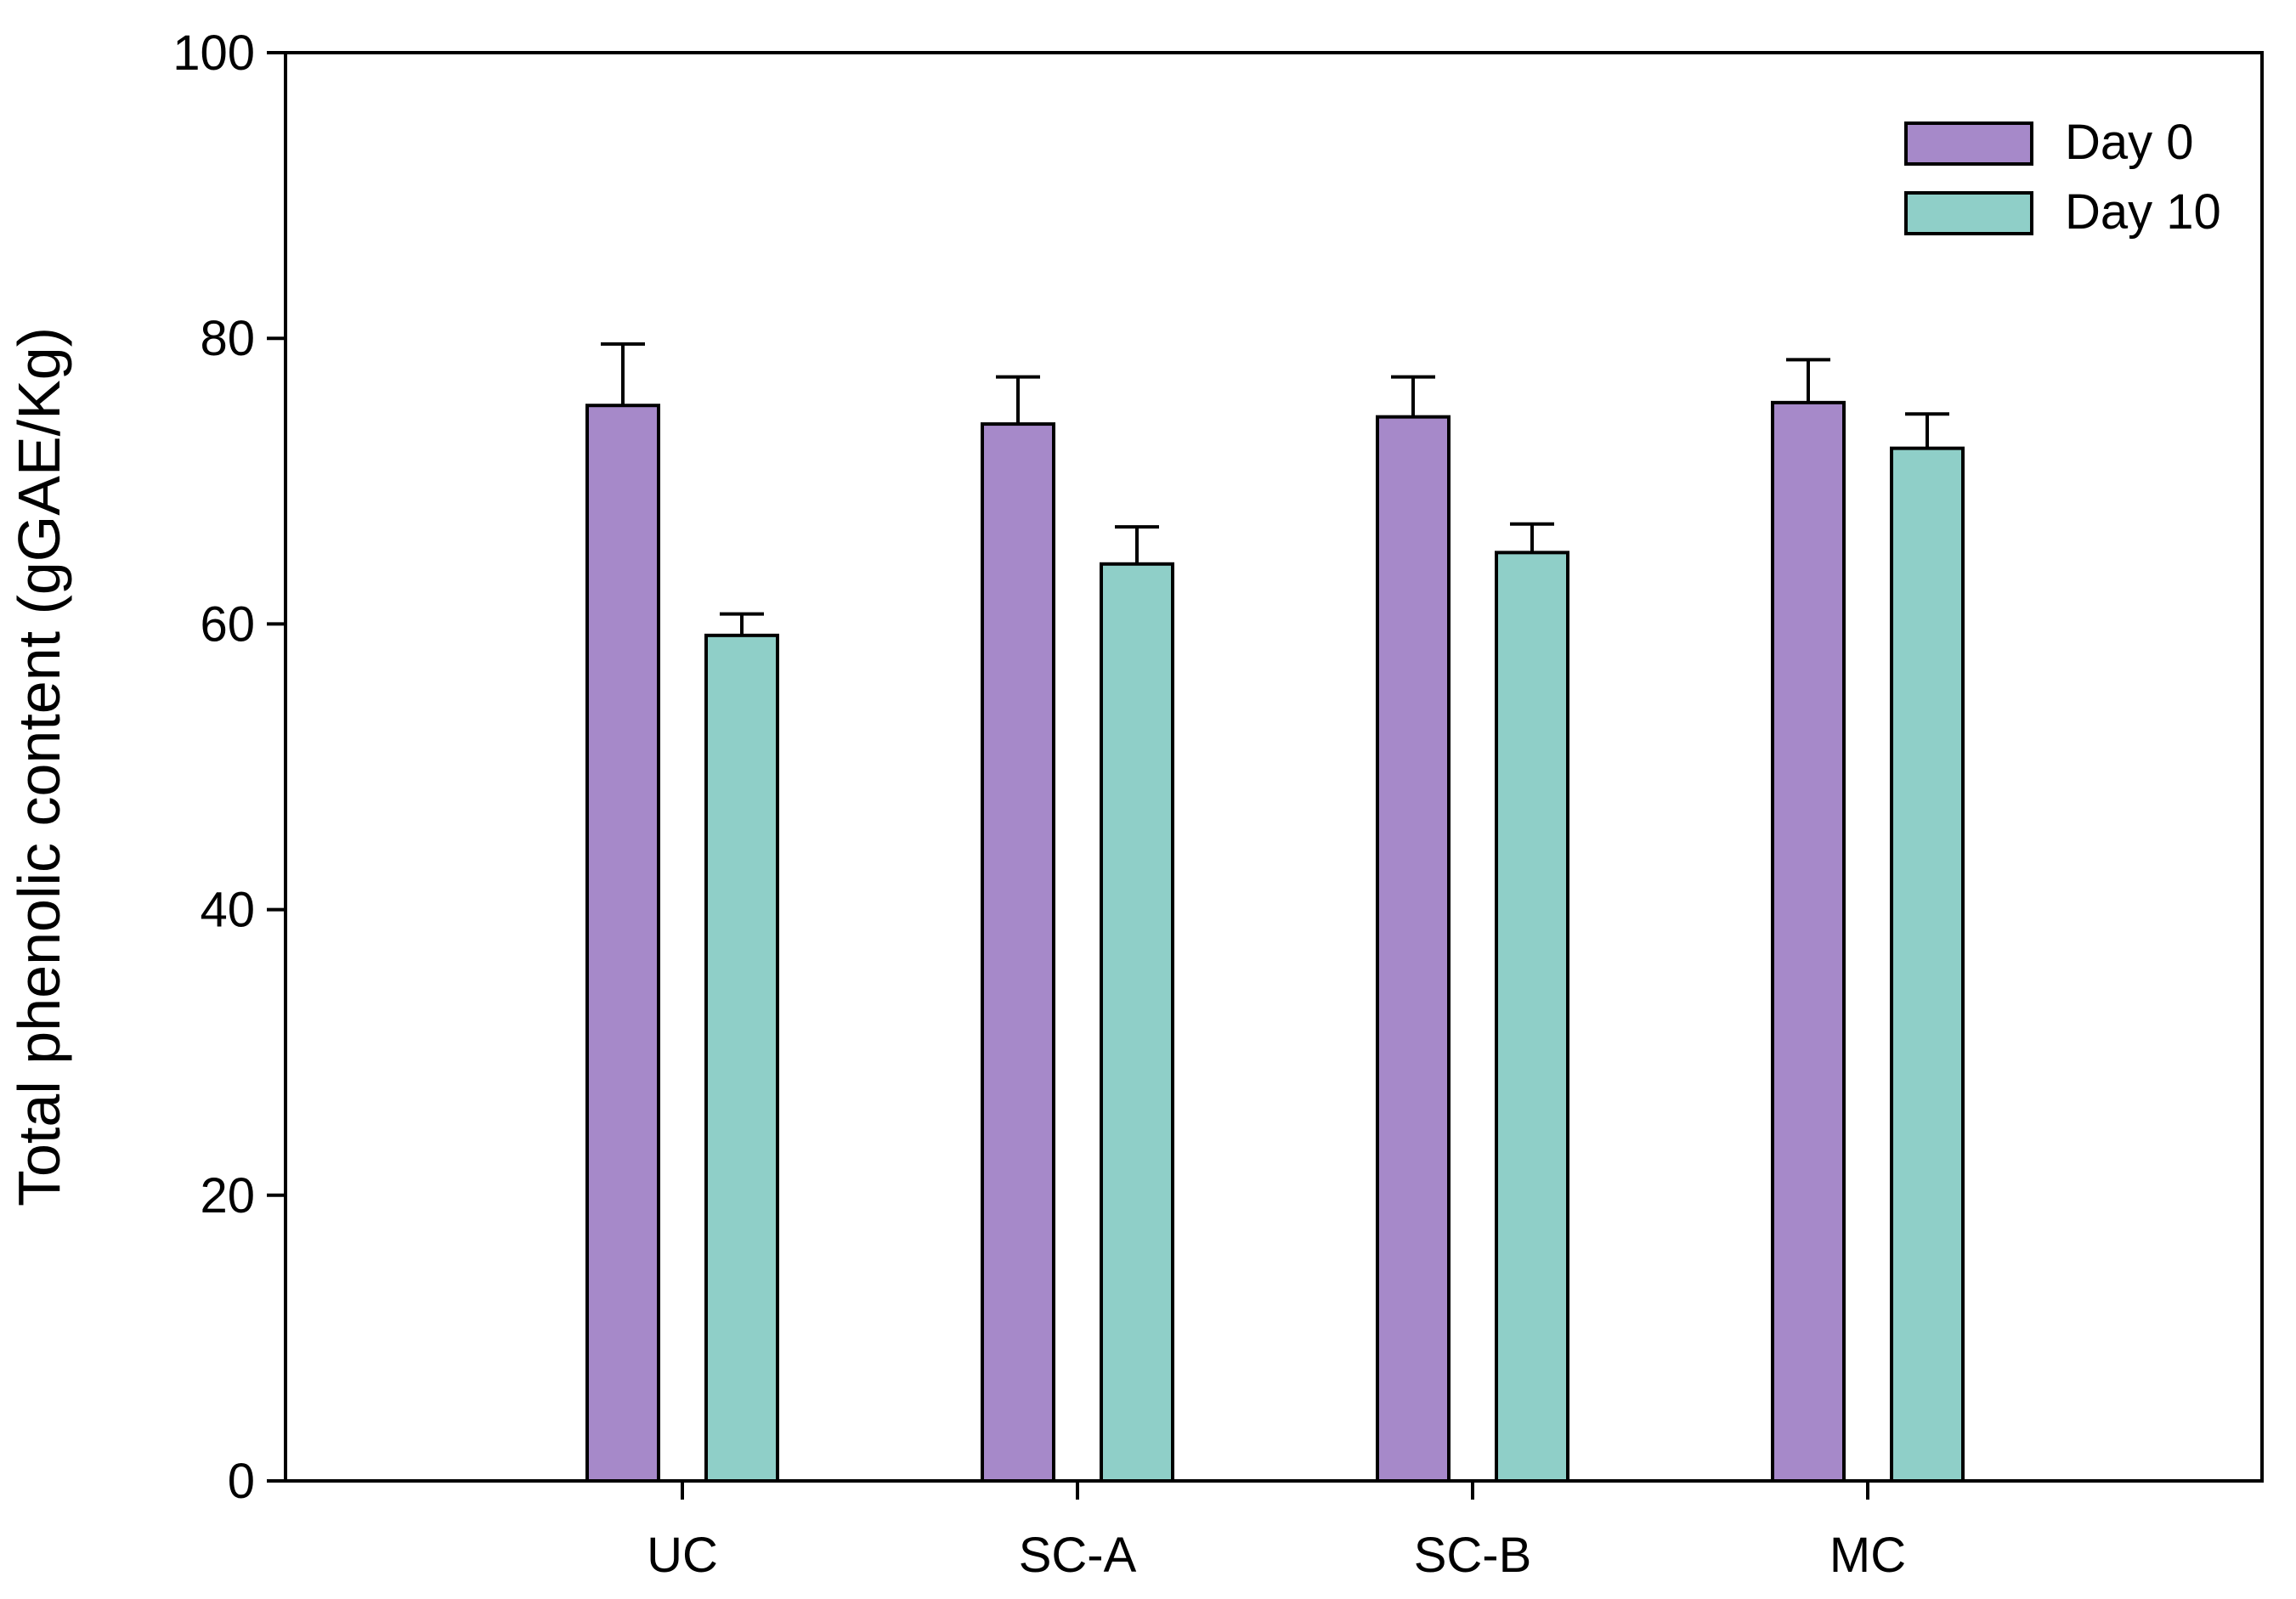 This screenshot has width=2296, height=1599. I want to click on y-tick-label: 20, so click(227, 1196).